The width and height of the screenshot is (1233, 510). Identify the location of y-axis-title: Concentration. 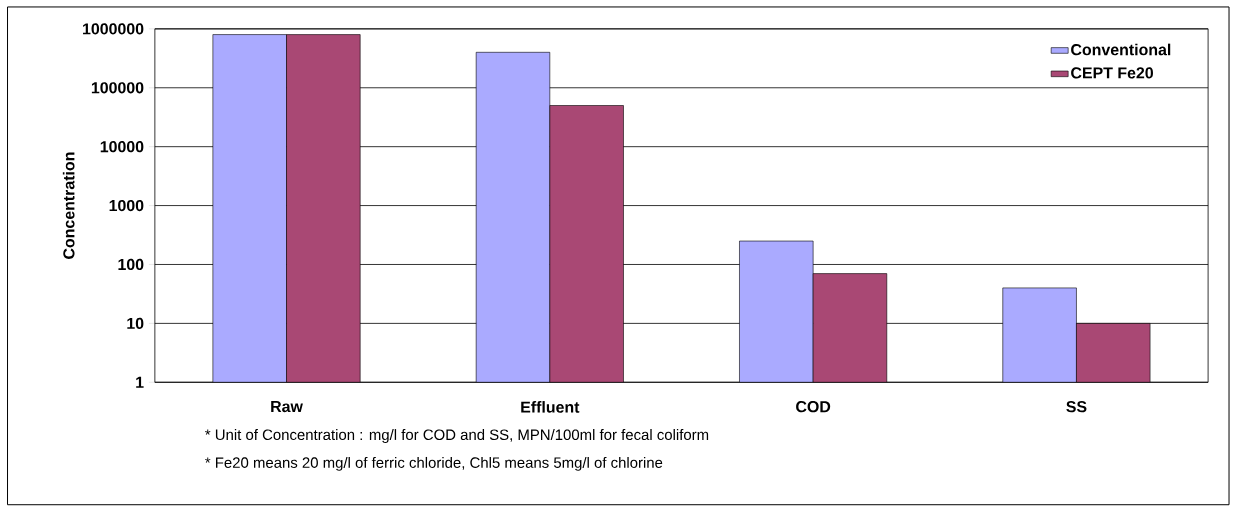
(68, 206).